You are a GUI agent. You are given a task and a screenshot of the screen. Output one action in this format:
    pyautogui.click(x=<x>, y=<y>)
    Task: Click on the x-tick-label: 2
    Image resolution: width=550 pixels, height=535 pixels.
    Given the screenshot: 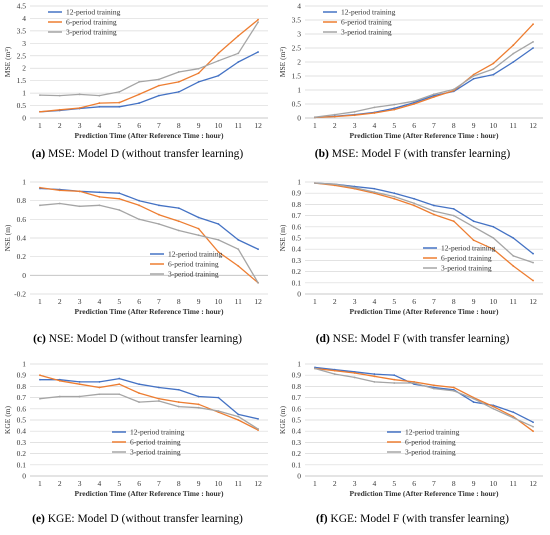 What is the action you would take?
    pyautogui.click(x=335, y=301)
    